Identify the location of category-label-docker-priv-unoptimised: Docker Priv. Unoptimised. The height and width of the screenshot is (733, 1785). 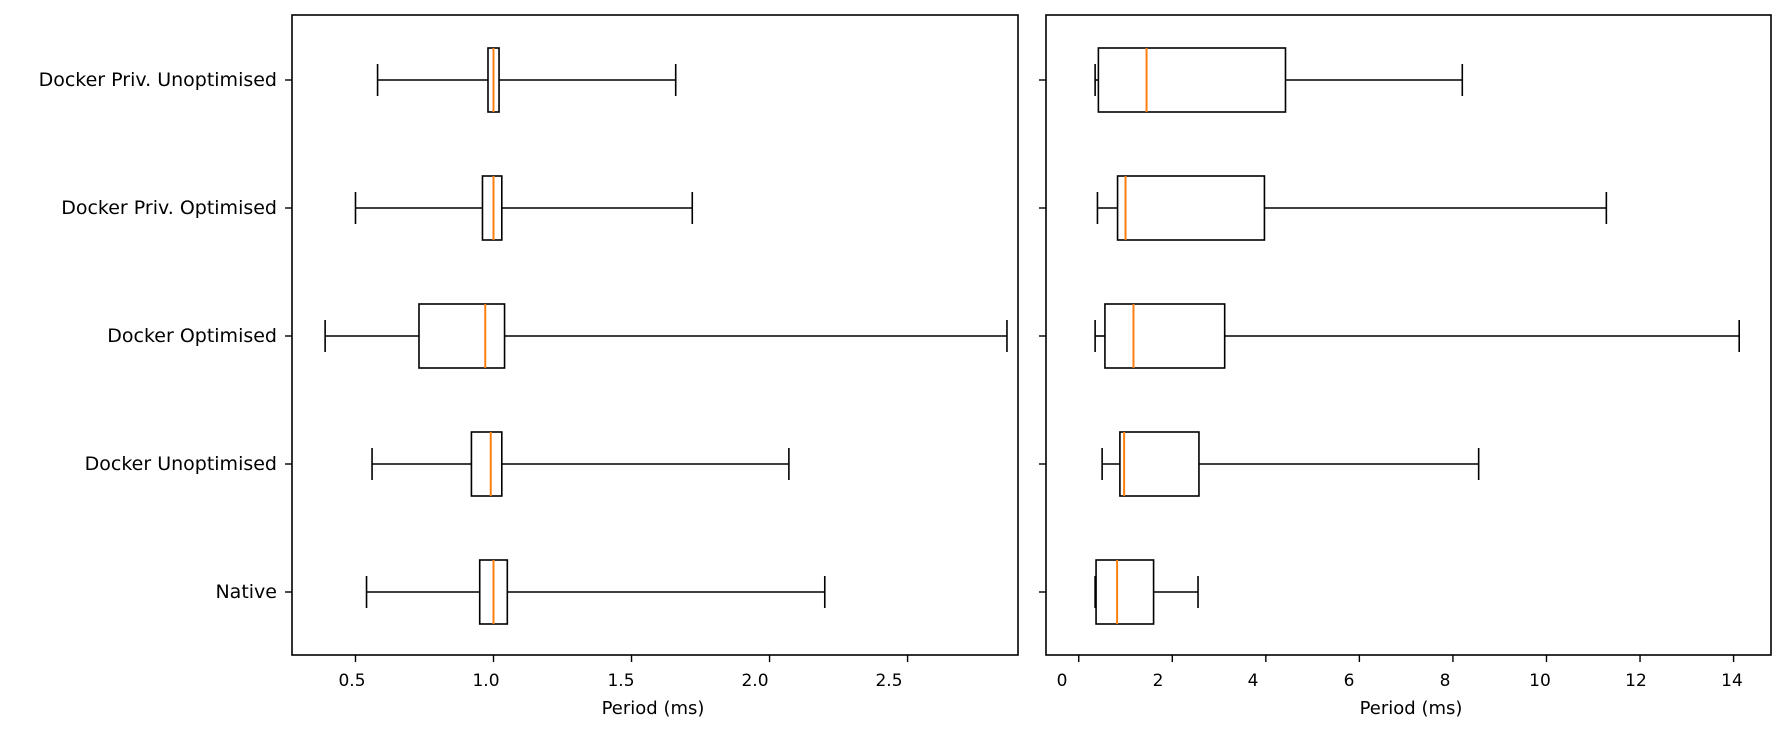
(158, 80).